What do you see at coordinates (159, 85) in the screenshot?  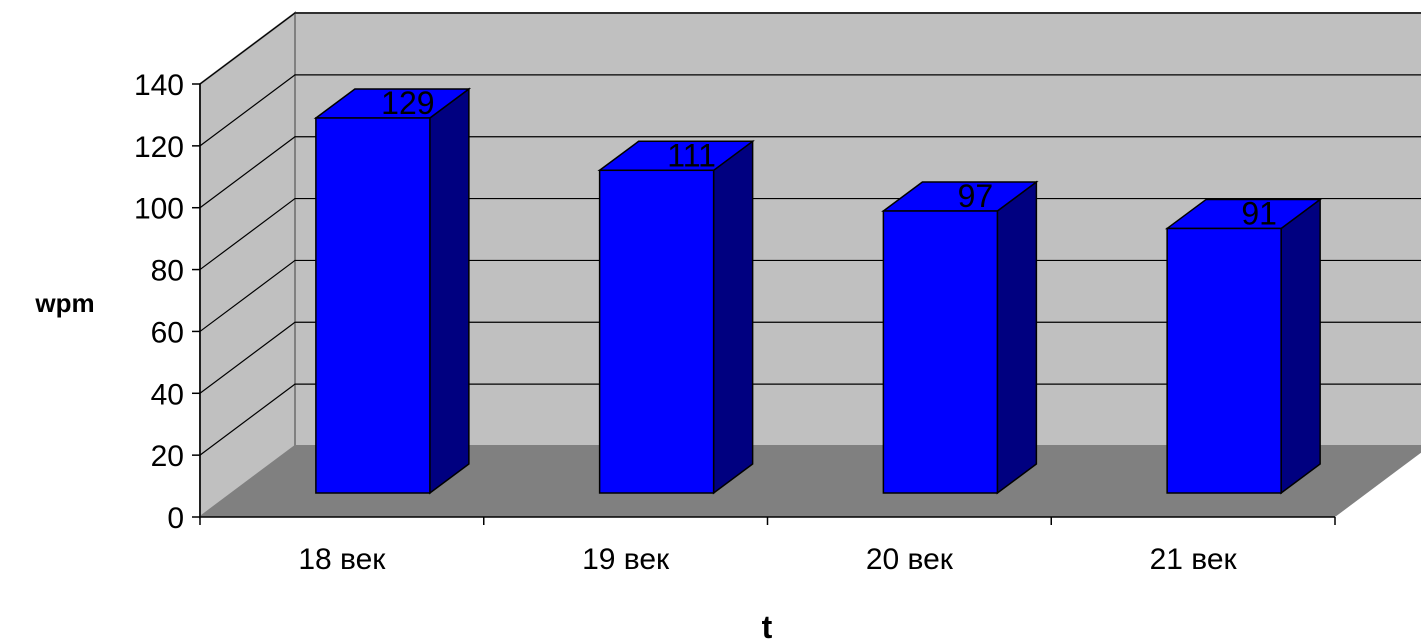 I see `y-tick-label: 140` at bounding box center [159, 85].